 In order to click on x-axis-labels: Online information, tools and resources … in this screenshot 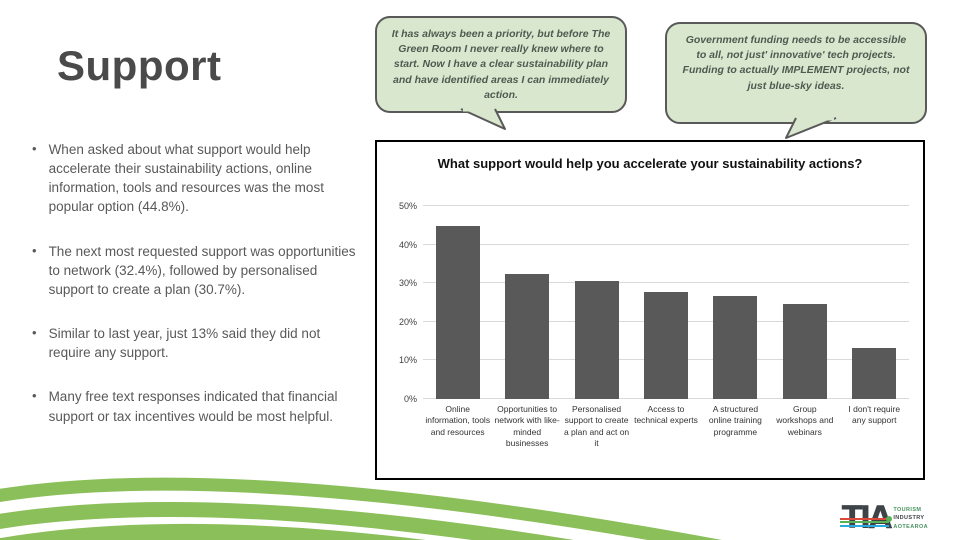, I will do `click(666, 427)`.